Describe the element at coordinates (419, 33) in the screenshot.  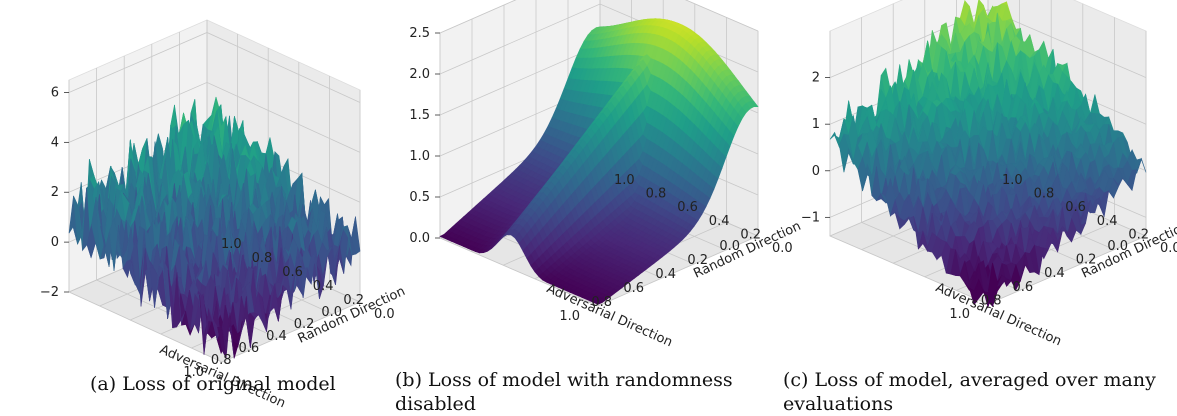
I see `z-tick-label: 2.5` at that location.